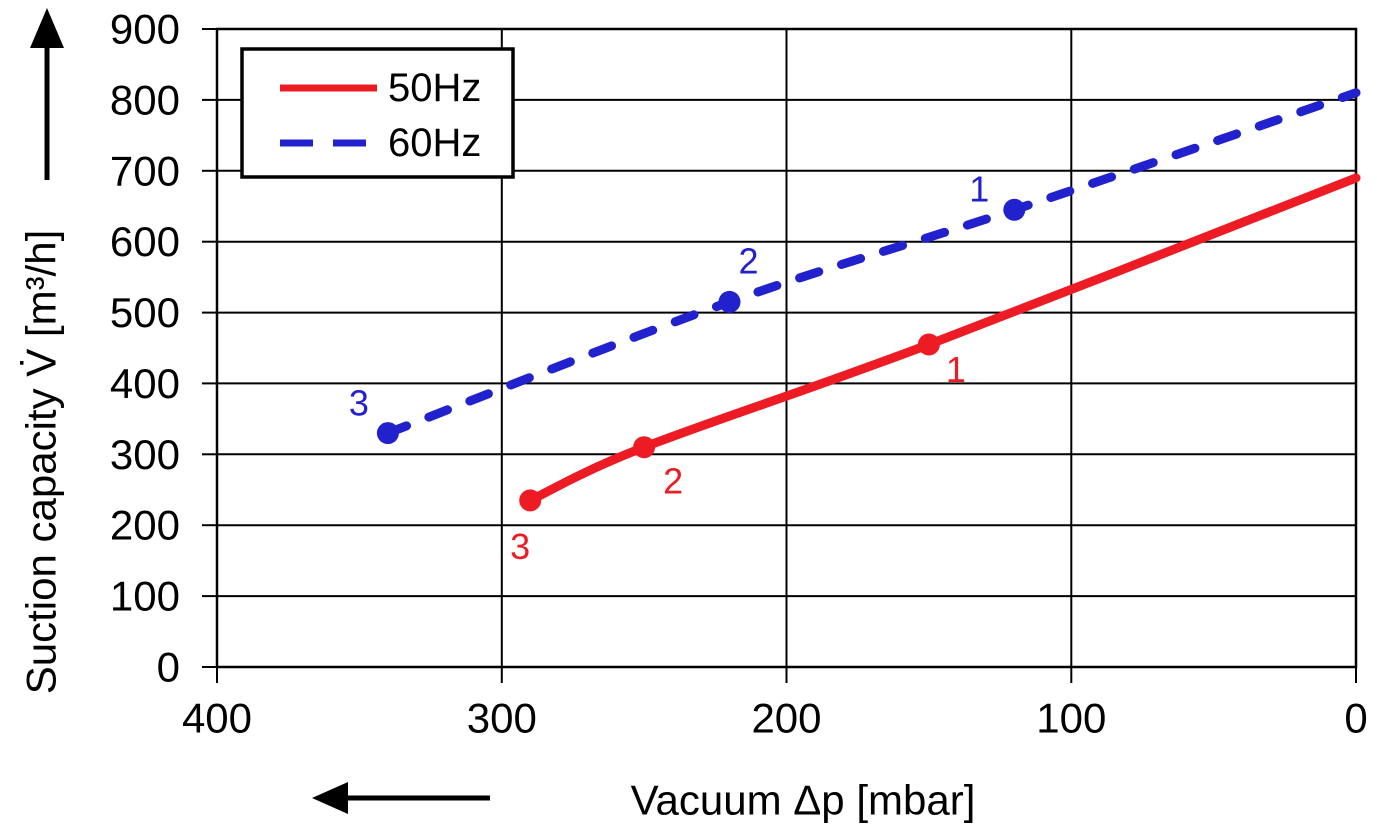 The image size is (1377, 832). I want to click on x-axis-title: Vacuum Δp [mbar], so click(803, 800).